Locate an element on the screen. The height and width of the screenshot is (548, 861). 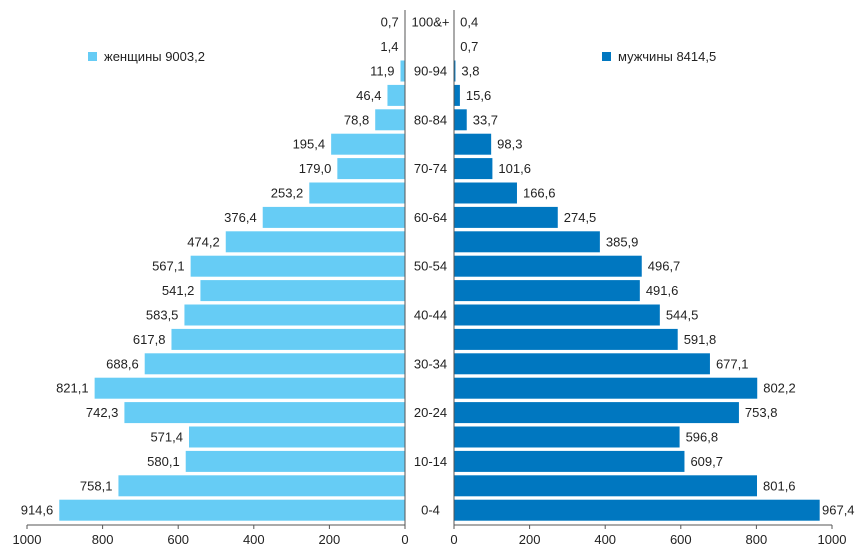
female-value-label: 821,1 is located at coordinates (72, 388).